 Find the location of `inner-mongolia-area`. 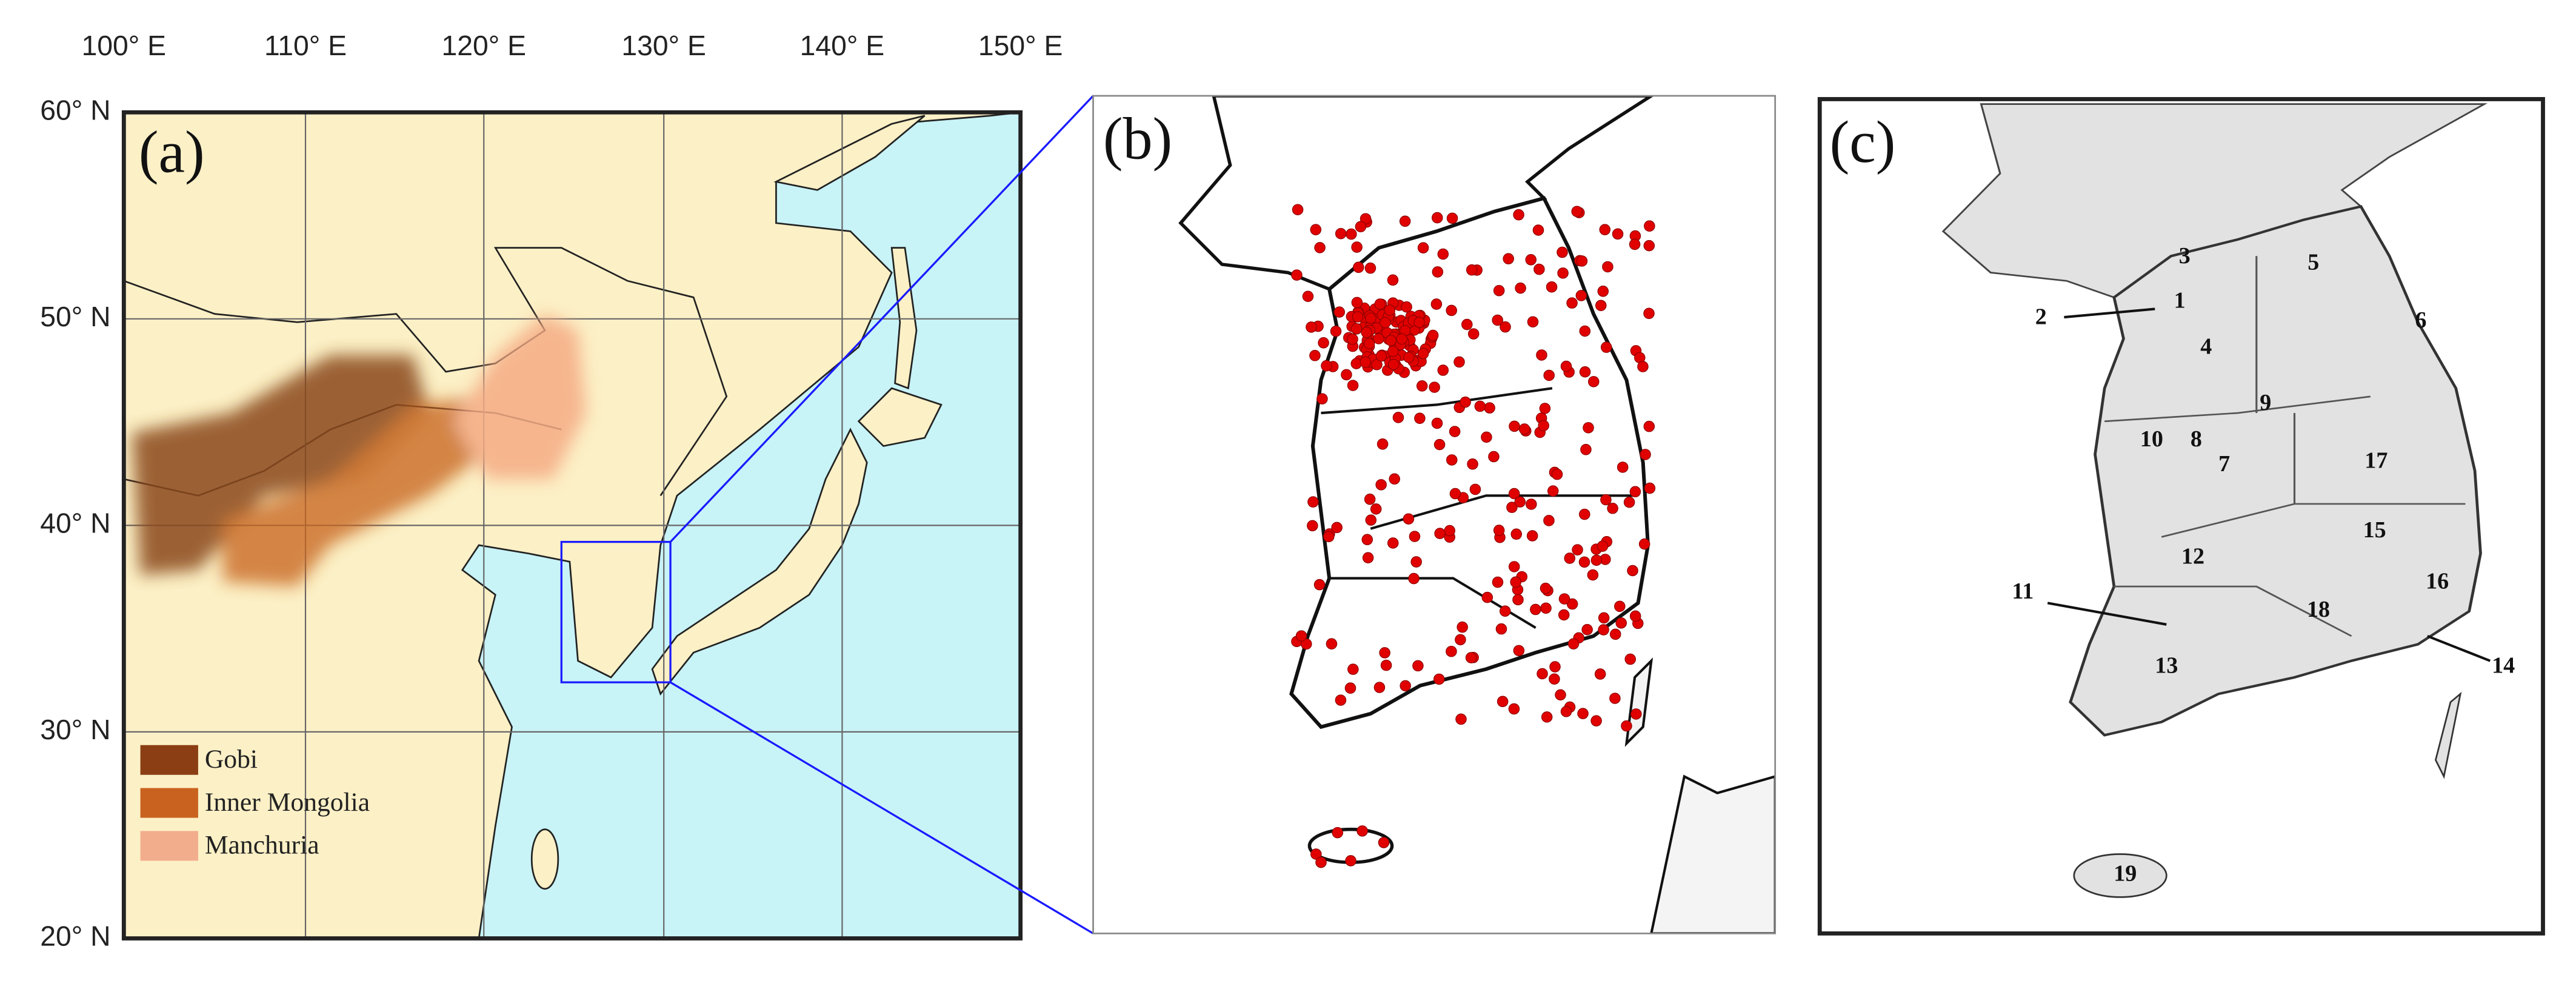

inner-mongolia-area is located at coordinates (359, 492).